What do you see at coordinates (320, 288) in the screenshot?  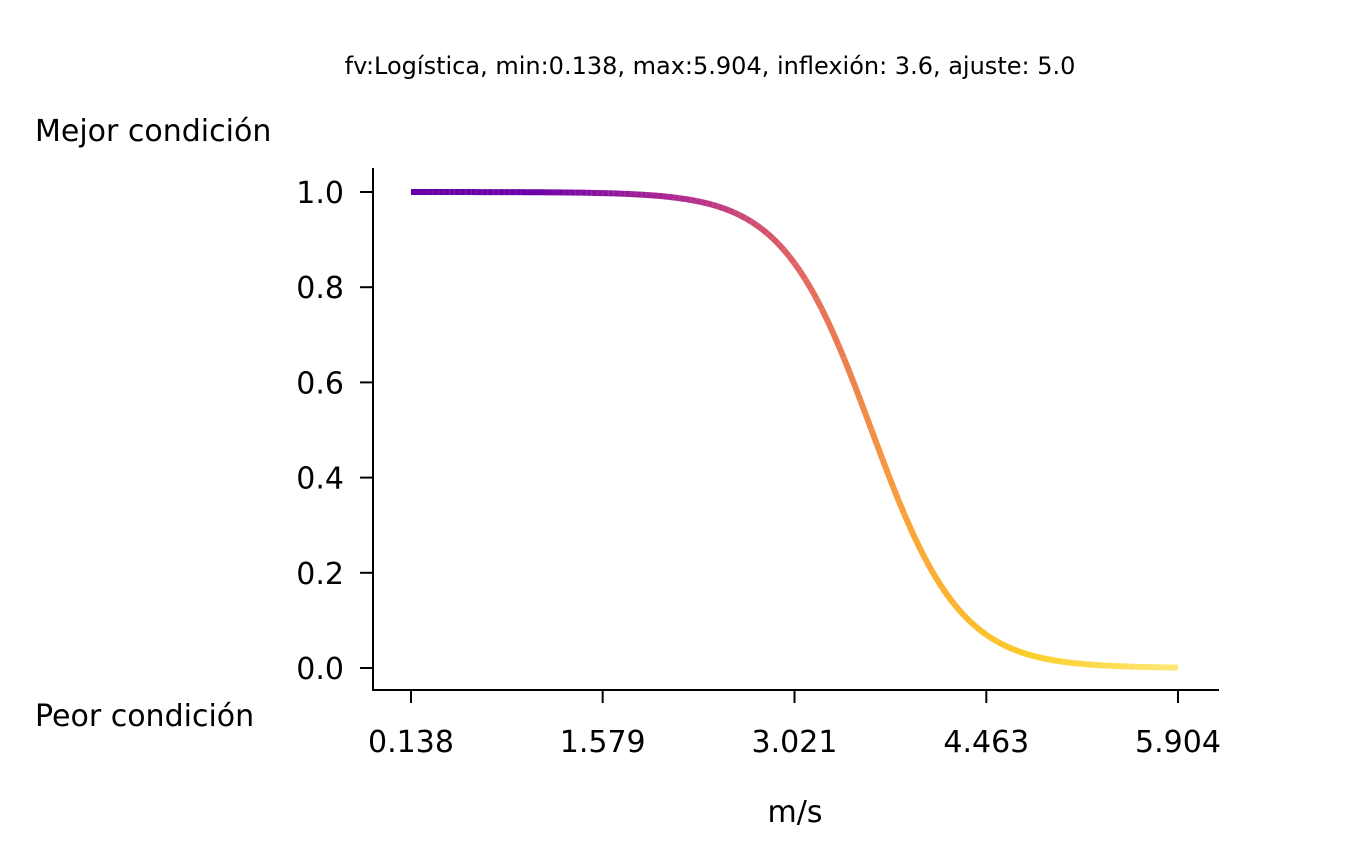 I see `y-tick-label: 0.8` at bounding box center [320, 288].